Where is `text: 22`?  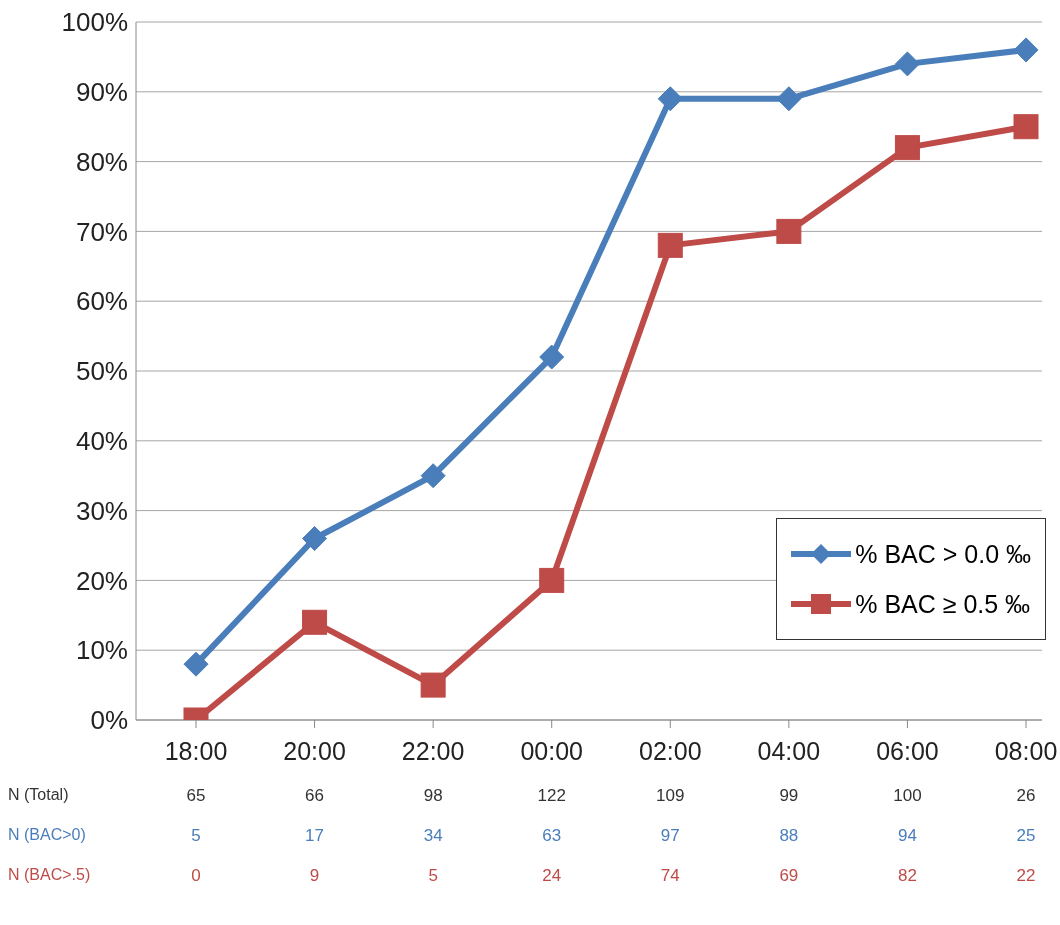 text: 22 is located at coordinates (1026, 876).